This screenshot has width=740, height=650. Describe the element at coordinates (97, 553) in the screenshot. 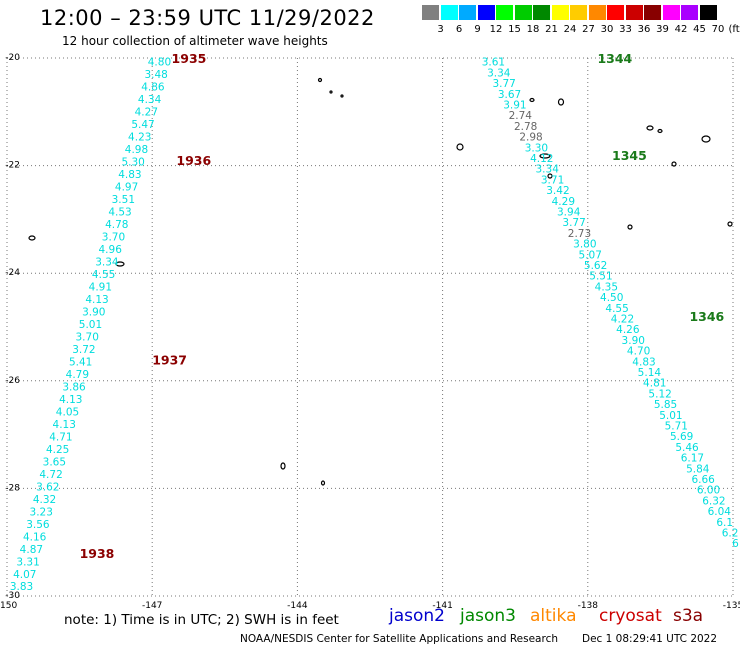

I see `track-time-label: 1938` at that location.